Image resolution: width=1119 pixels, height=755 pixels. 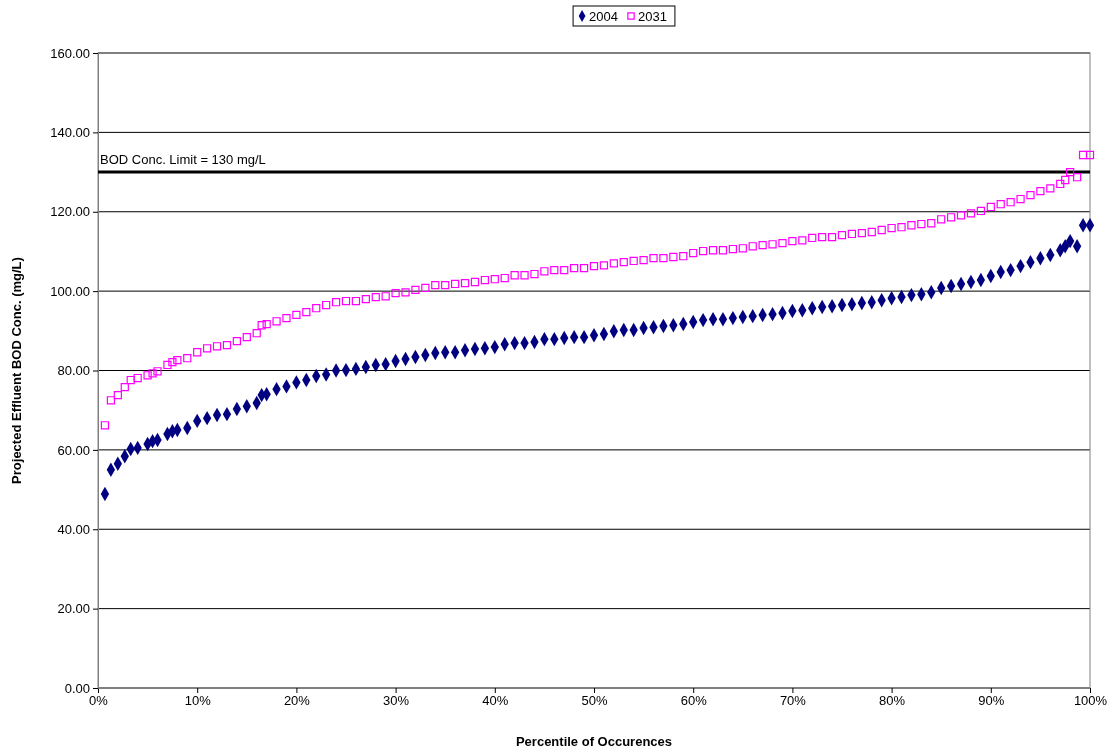 What do you see at coordinates (73, 371) in the screenshot?
I see `y-tick-label: 80.00` at bounding box center [73, 371].